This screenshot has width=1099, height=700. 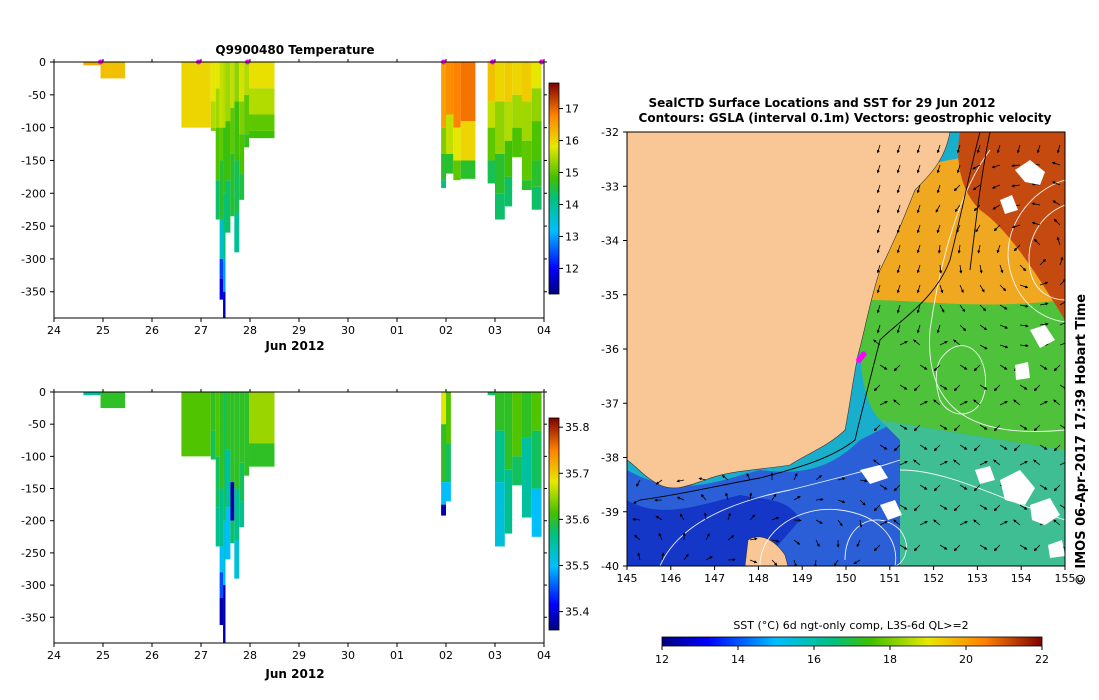 I want to click on map-y-tick-label: -36, so click(x=610, y=349).